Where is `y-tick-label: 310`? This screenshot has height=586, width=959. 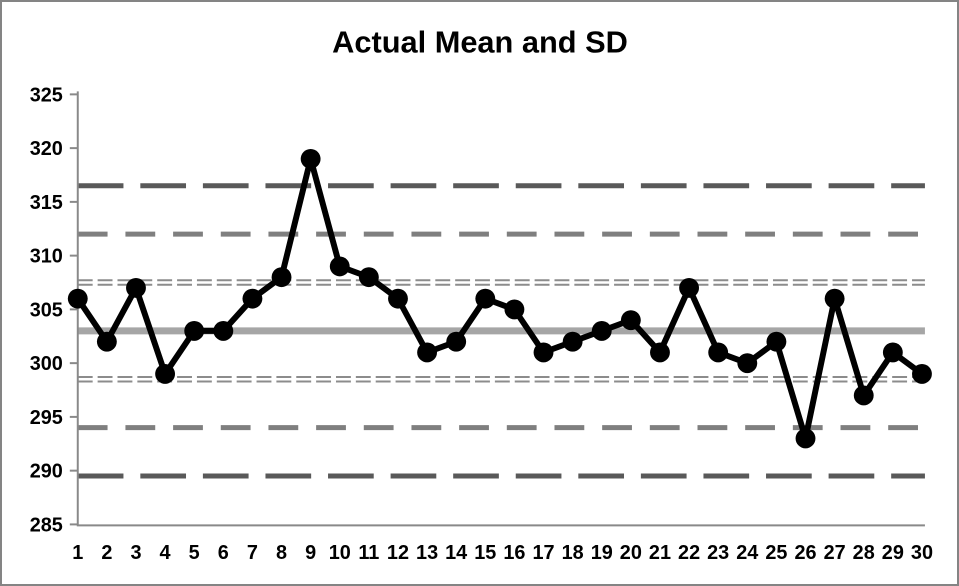
y-tick-label: 310 is located at coordinates (46, 257).